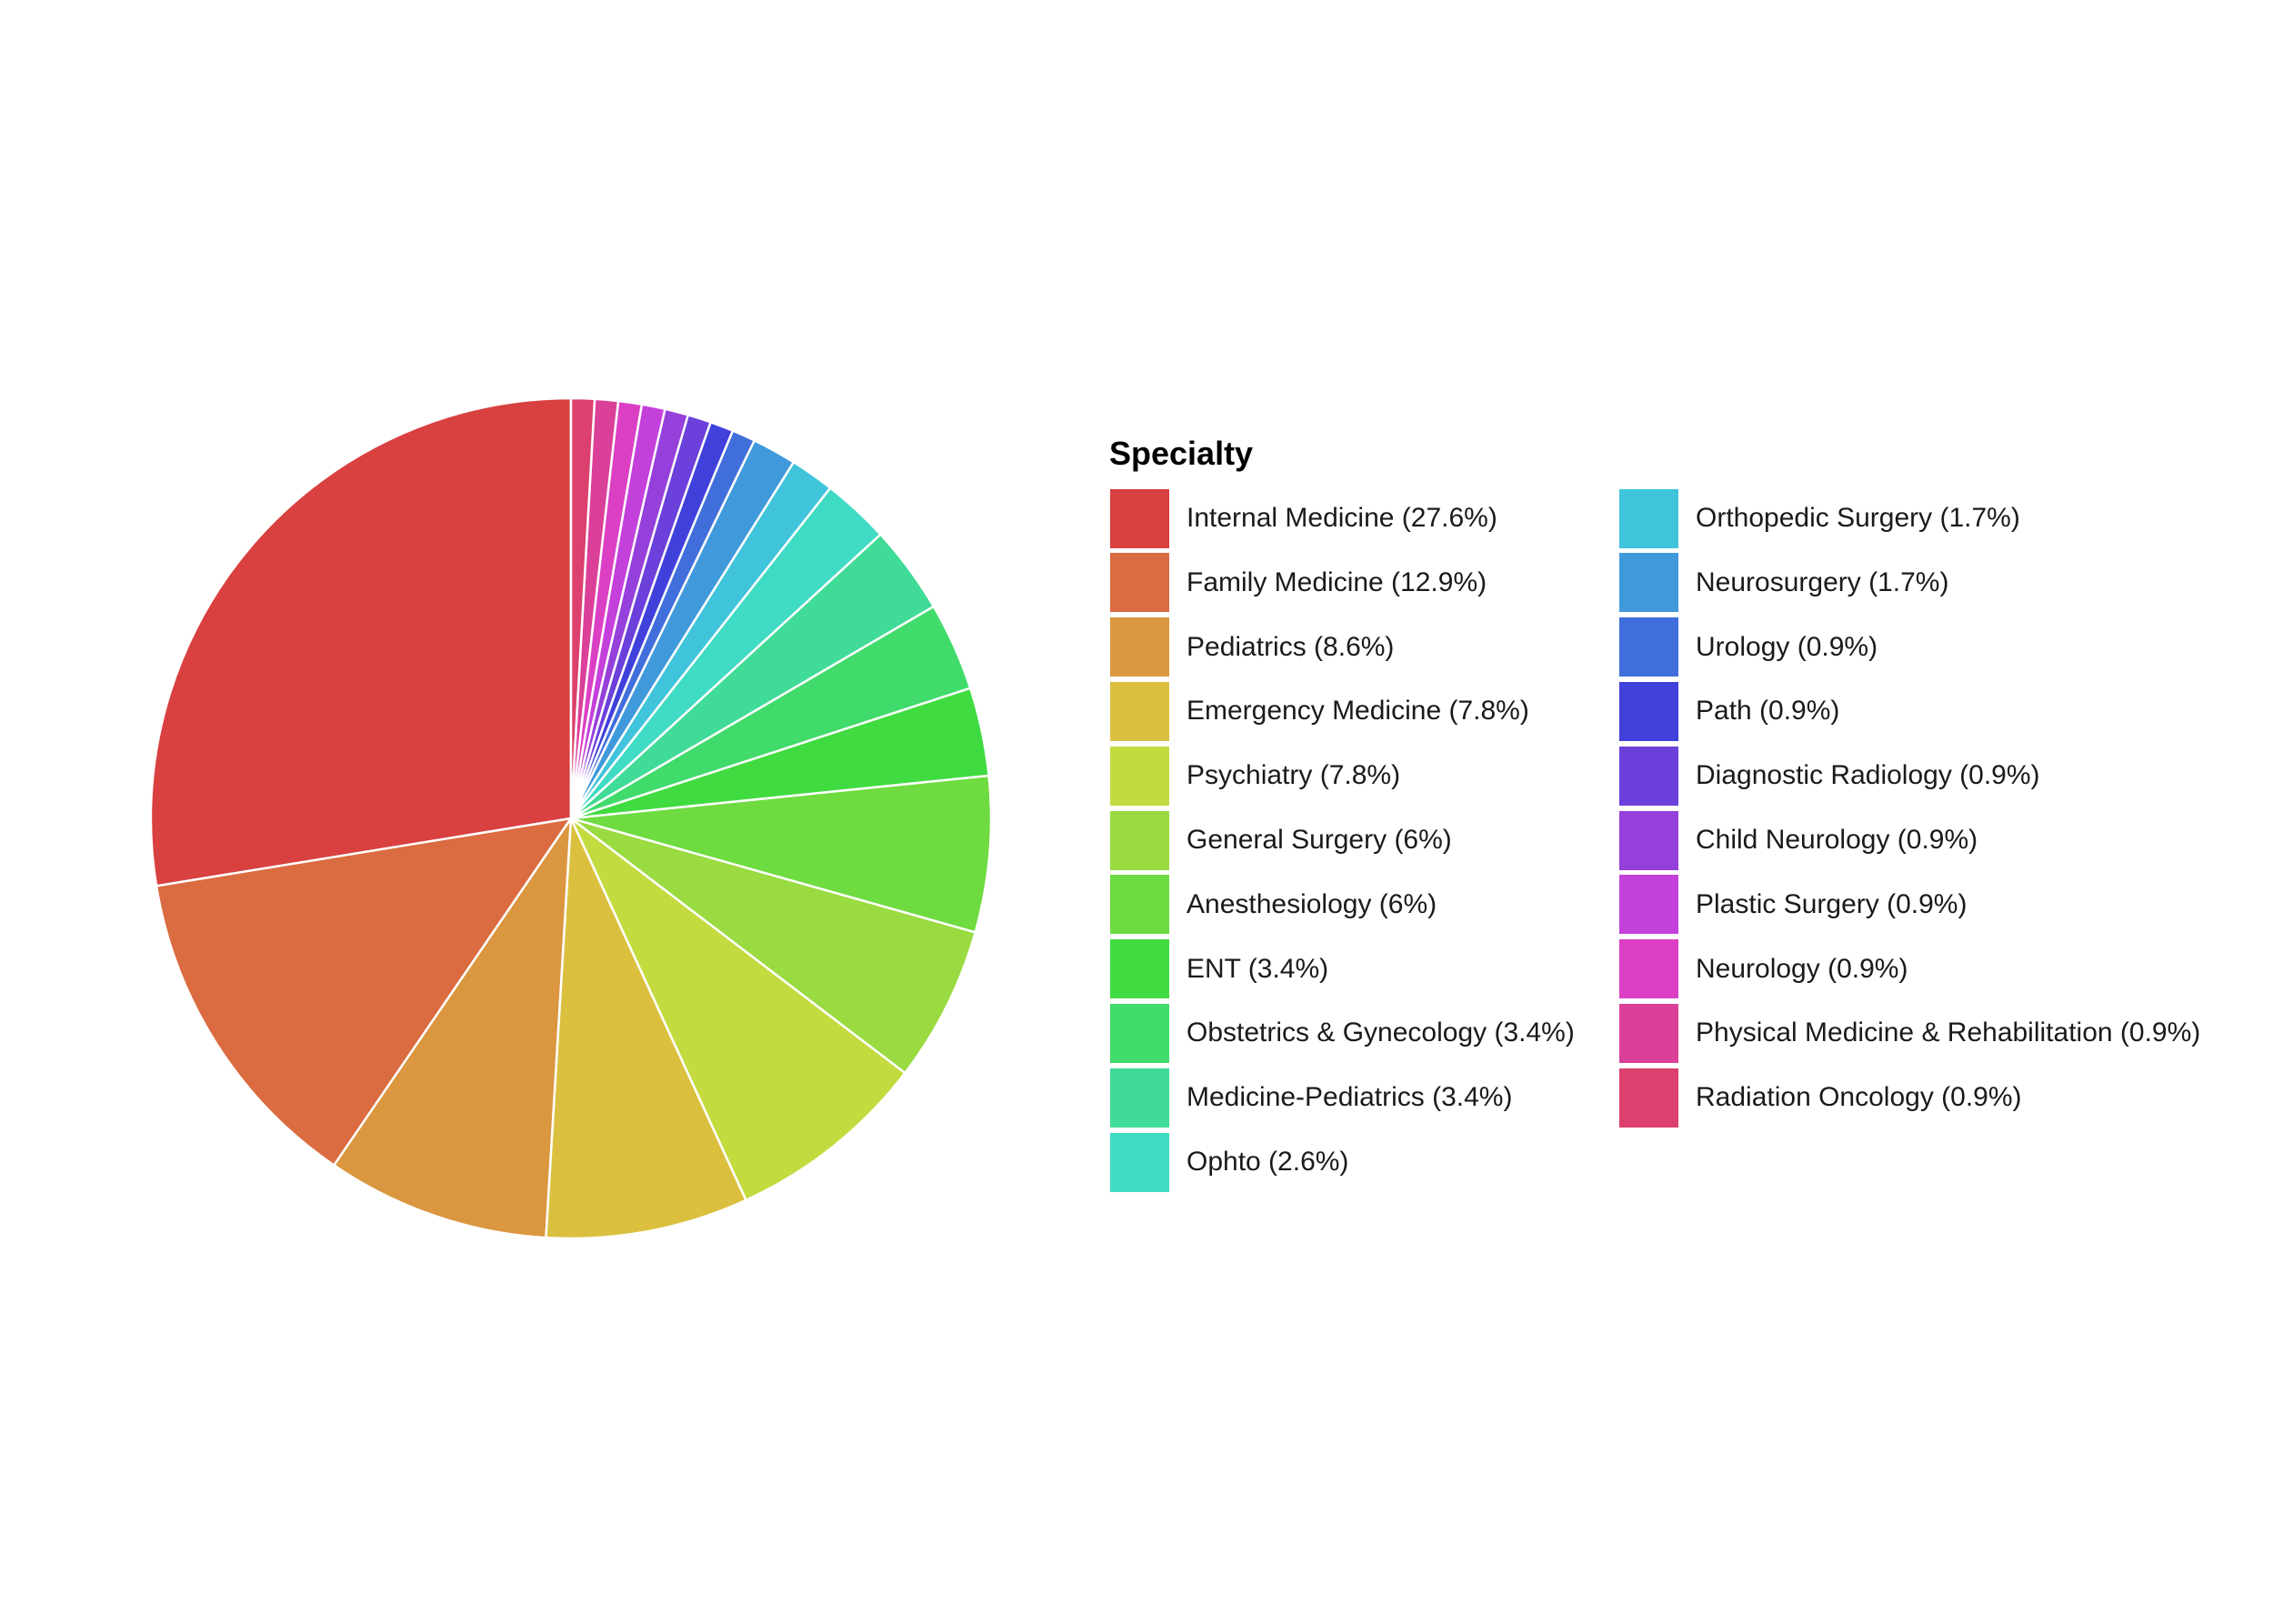 The height and width of the screenshot is (1624, 2273). Describe the element at coordinates (1350, 1097) in the screenshot. I see `legend-label: Medicine-Pediatrics (3.4%)` at that location.